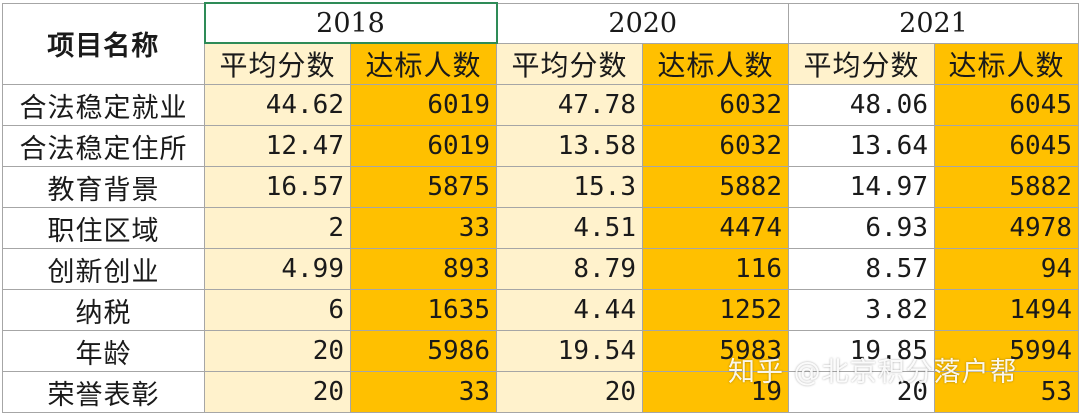 This screenshot has width=1080, height=417. I want to click on table-row: 荣誉表彰 20 33 20 19 20 53, so click(540, 392).